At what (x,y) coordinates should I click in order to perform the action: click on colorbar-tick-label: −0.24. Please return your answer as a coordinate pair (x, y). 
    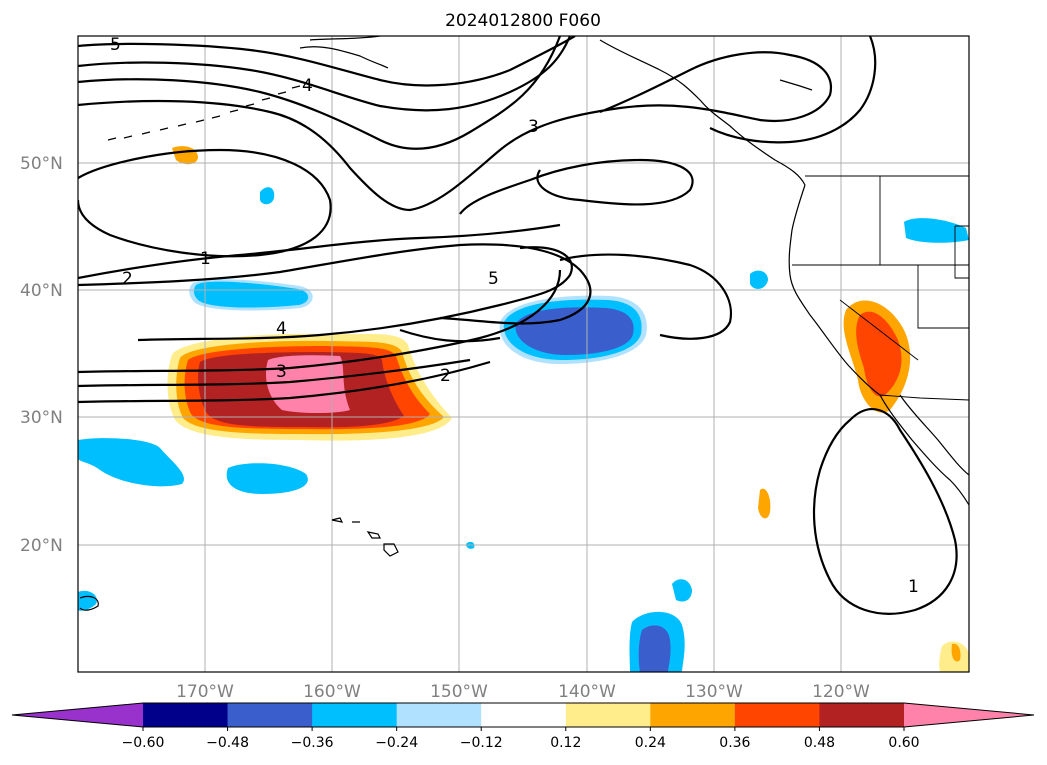
    Looking at the image, I should click on (396, 743).